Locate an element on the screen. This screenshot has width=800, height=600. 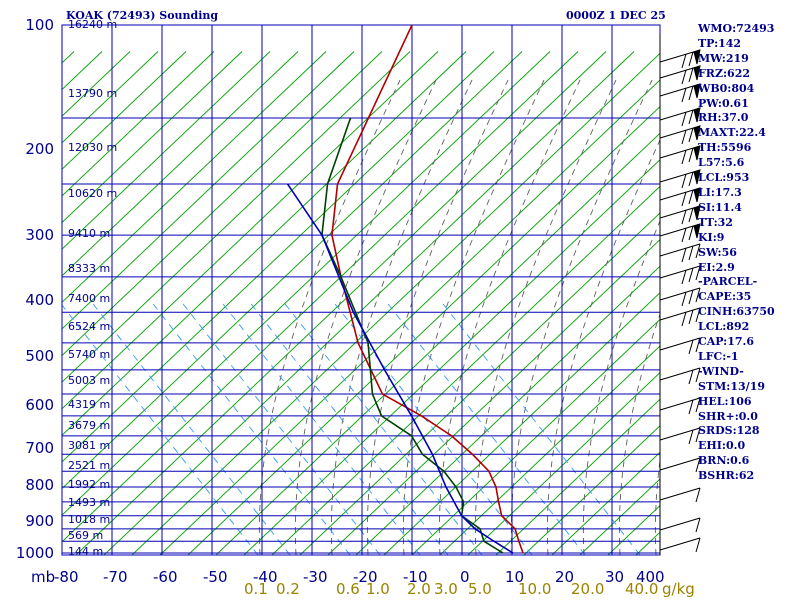
stat-item: CAPE:35 is located at coordinates (725, 297).